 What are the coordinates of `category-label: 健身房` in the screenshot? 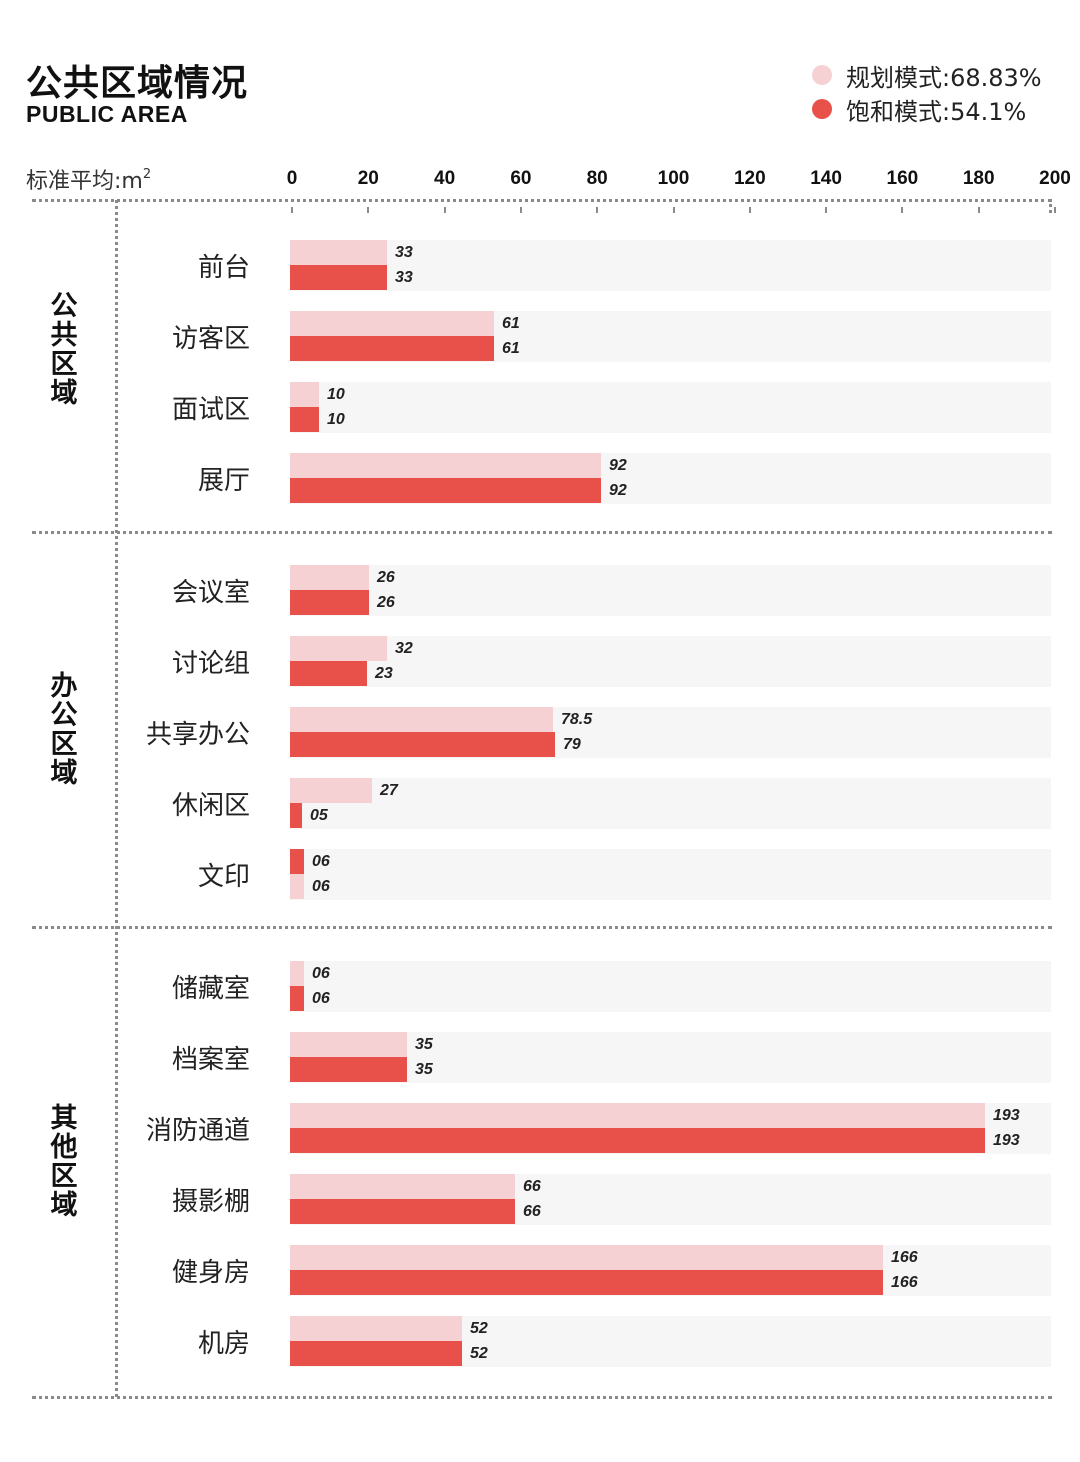 It's located at (210, 1273).